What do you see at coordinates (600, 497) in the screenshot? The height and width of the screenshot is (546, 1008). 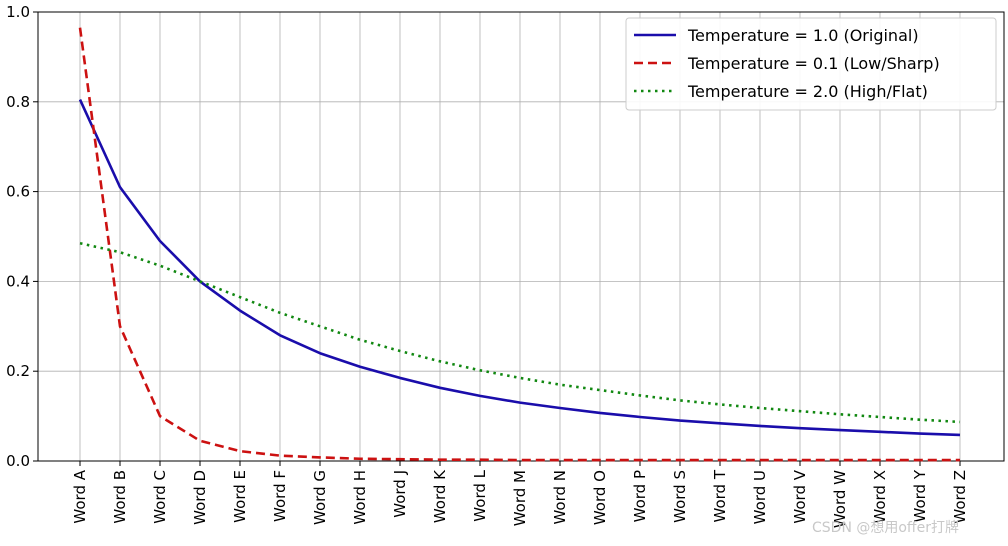 I see `x-tick-label: Word O` at bounding box center [600, 497].